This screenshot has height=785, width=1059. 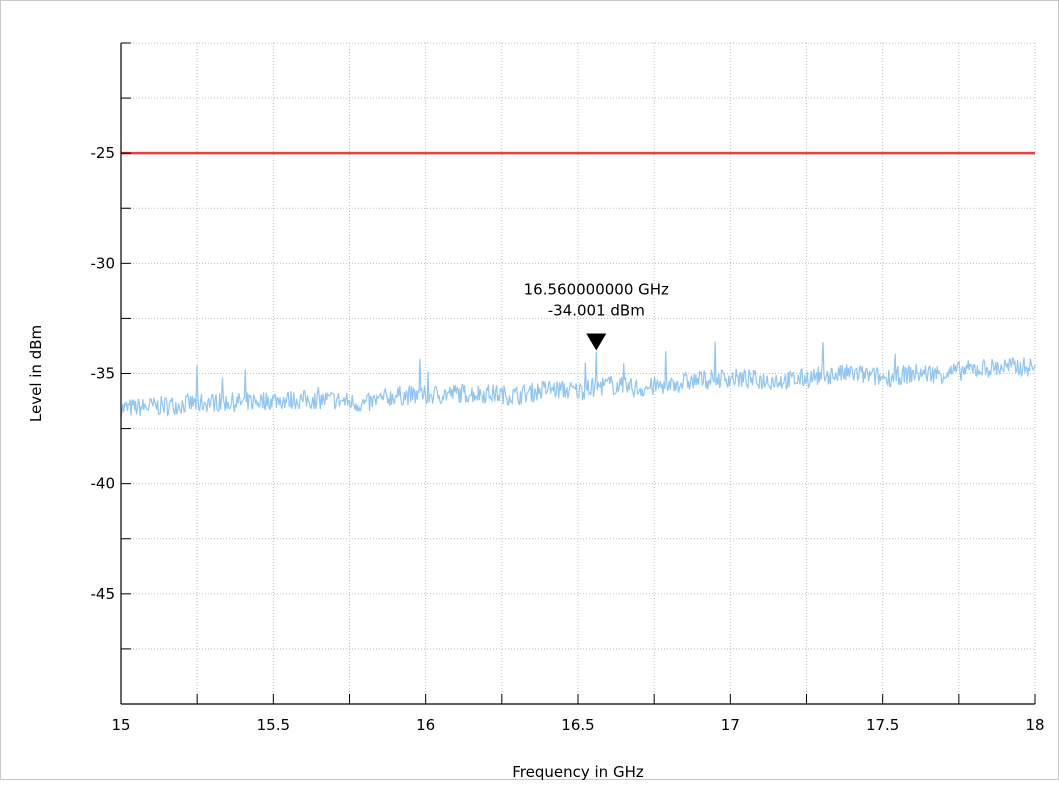 What do you see at coordinates (273, 725) in the screenshot?
I see `x-tick-label: 15.5` at bounding box center [273, 725].